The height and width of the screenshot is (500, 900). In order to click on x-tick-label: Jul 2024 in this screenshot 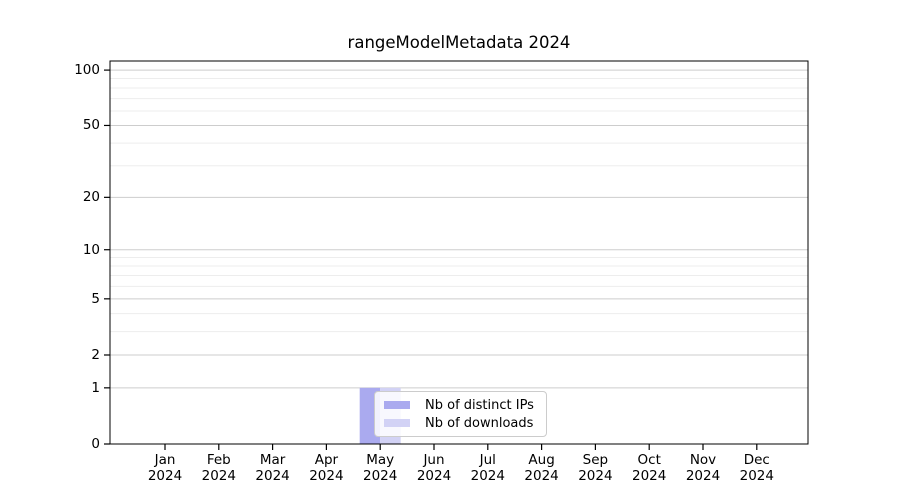, I will do `click(488, 468)`.